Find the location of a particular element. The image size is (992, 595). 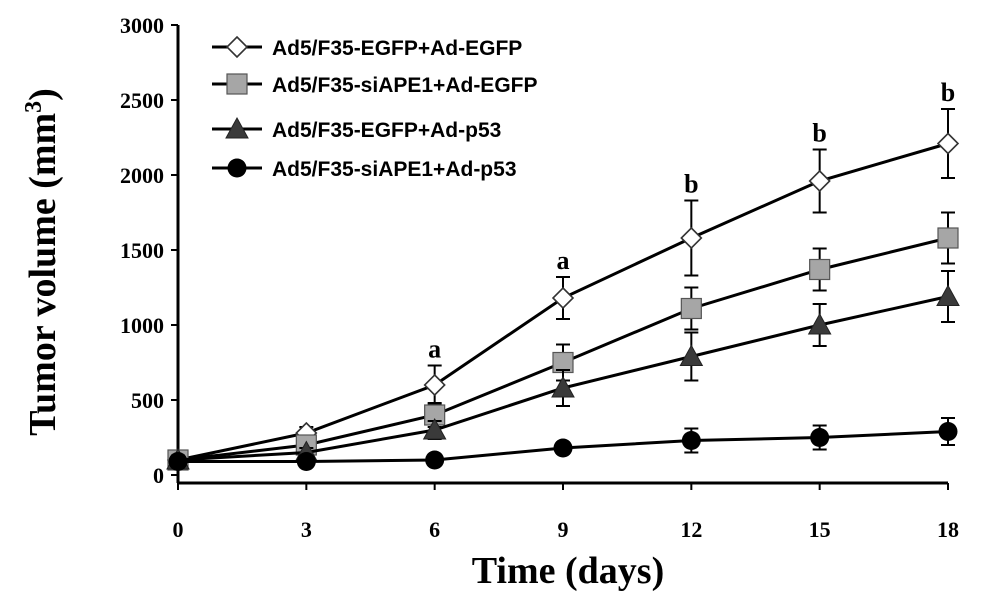

x-tick-label: 6 is located at coordinates (434, 529).